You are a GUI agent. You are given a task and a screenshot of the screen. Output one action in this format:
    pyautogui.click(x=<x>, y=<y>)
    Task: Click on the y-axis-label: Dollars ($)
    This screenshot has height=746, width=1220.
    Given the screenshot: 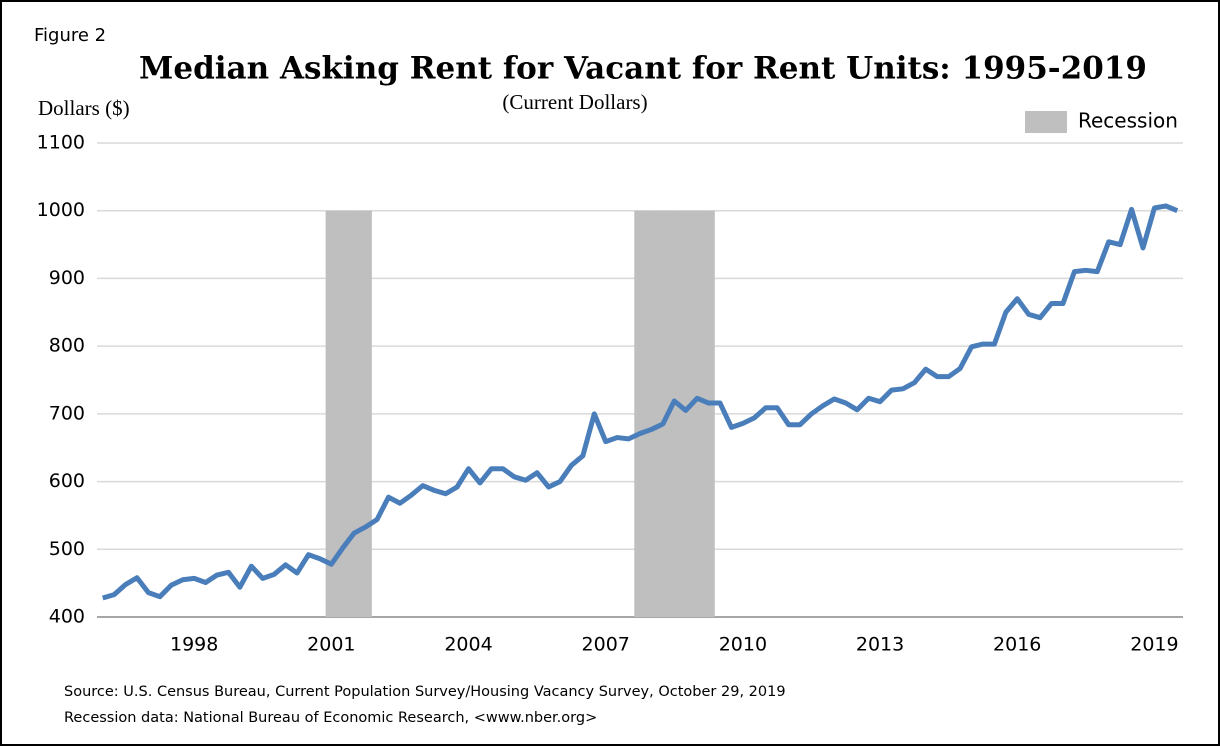 What is the action you would take?
    pyautogui.click(x=84, y=108)
    